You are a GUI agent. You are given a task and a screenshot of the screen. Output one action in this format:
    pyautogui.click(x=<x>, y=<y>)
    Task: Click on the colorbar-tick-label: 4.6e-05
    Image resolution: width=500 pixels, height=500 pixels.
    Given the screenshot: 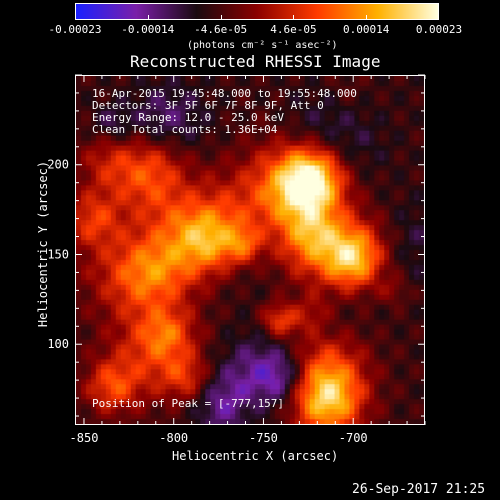 What is the action you would take?
    pyautogui.click(x=293, y=29)
    